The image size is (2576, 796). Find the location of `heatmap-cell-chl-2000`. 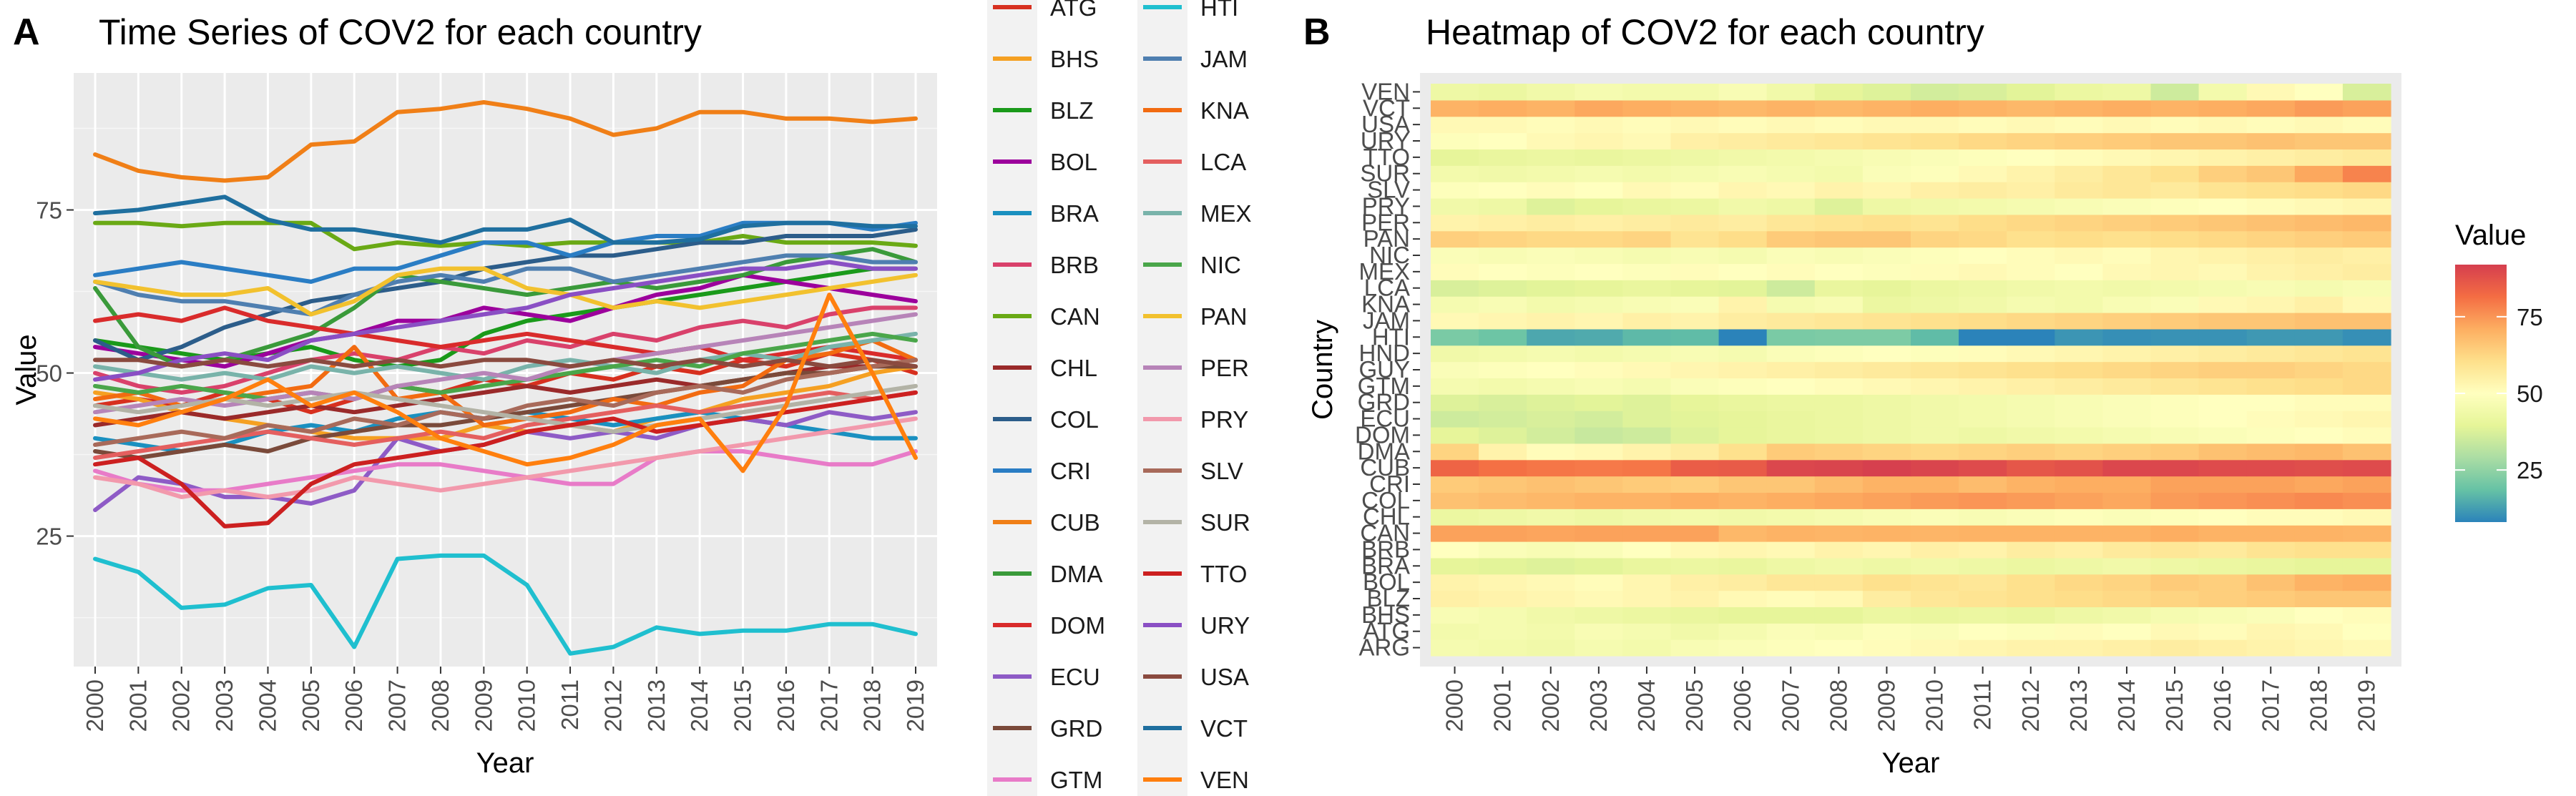

heatmap-cell-chl-2000 is located at coordinates (1455, 517).